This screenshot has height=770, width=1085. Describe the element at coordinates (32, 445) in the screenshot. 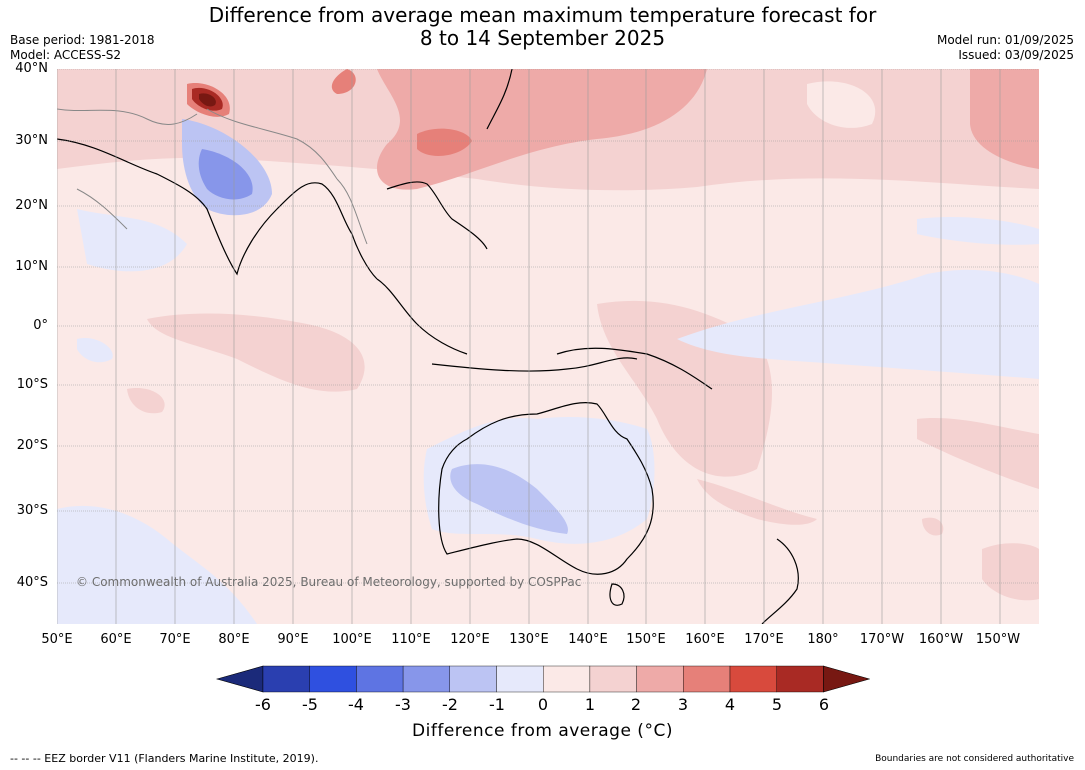

I see `lat-label: 20°S` at that location.